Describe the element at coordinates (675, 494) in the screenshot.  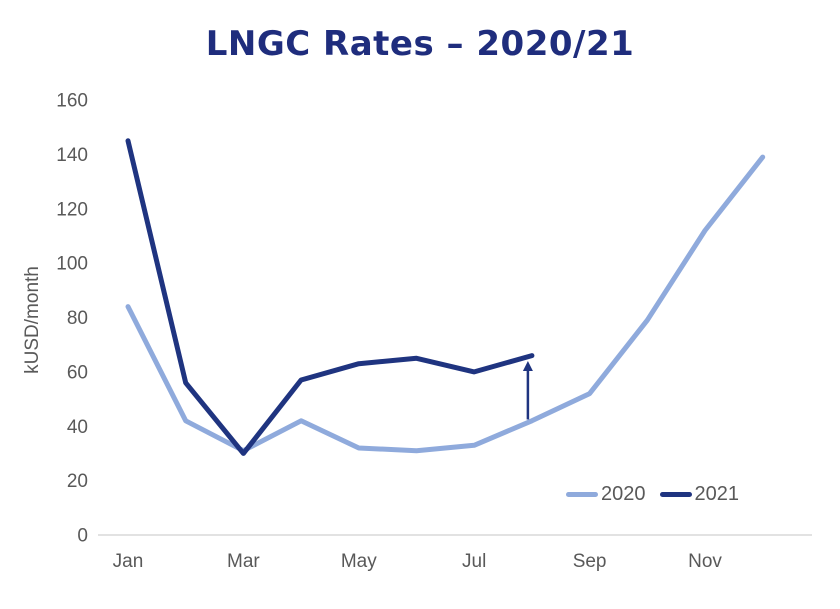
I see `legend-swatch-2021` at that location.